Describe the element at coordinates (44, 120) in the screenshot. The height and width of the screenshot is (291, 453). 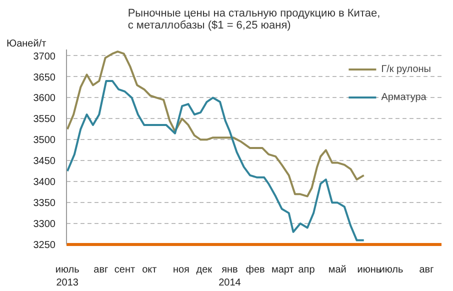
I see `y-tick-label: 3550` at that location.